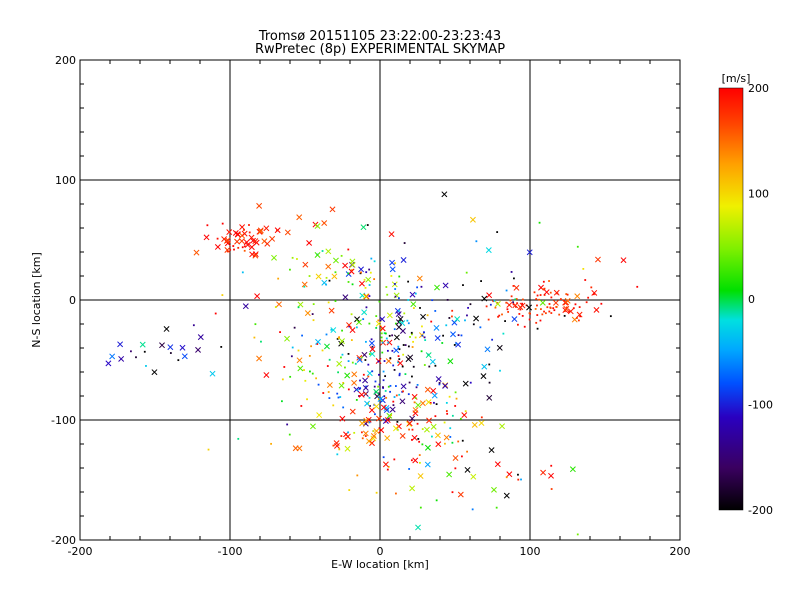 The width and height of the screenshot is (800, 600). I want to click on y-tick-label: -100, so click(63, 420).